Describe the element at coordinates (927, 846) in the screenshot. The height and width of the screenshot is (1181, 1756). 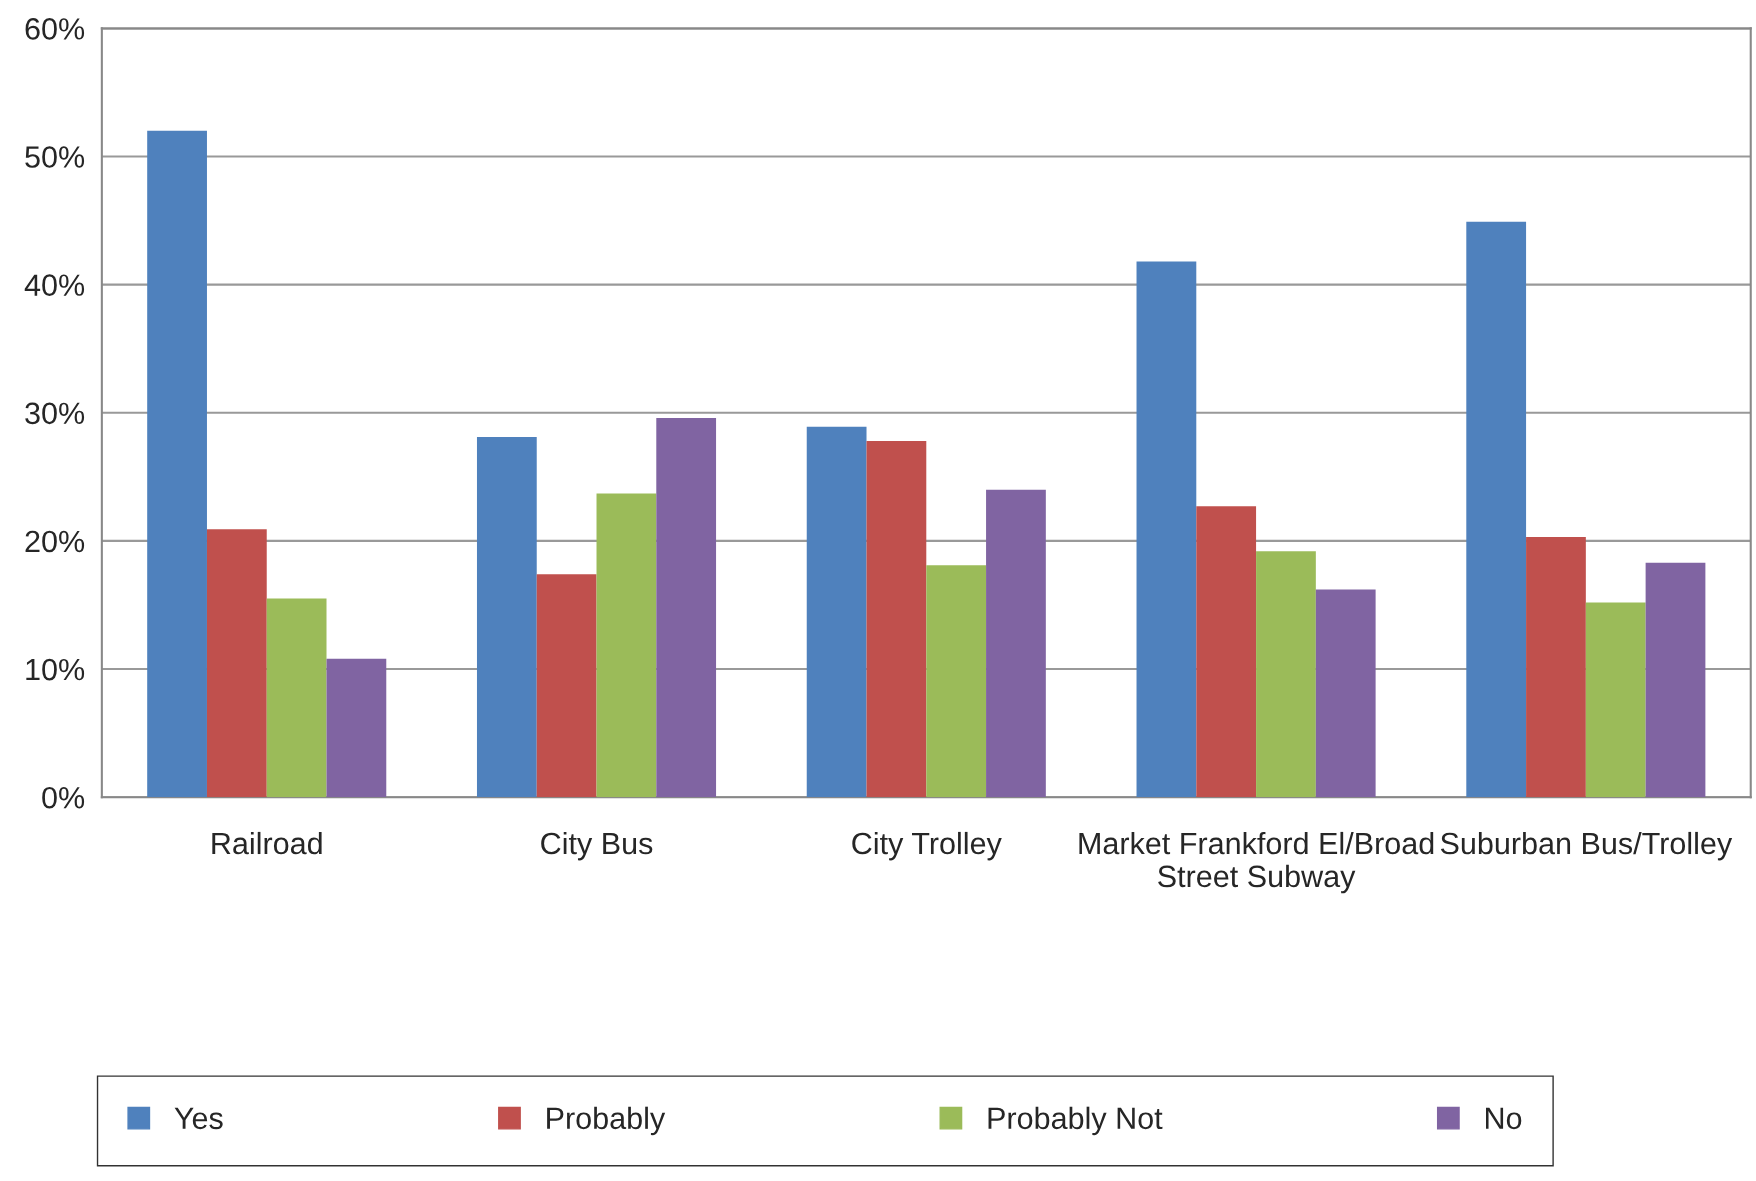
I see `x-tick-label: City Trolley` at that location.